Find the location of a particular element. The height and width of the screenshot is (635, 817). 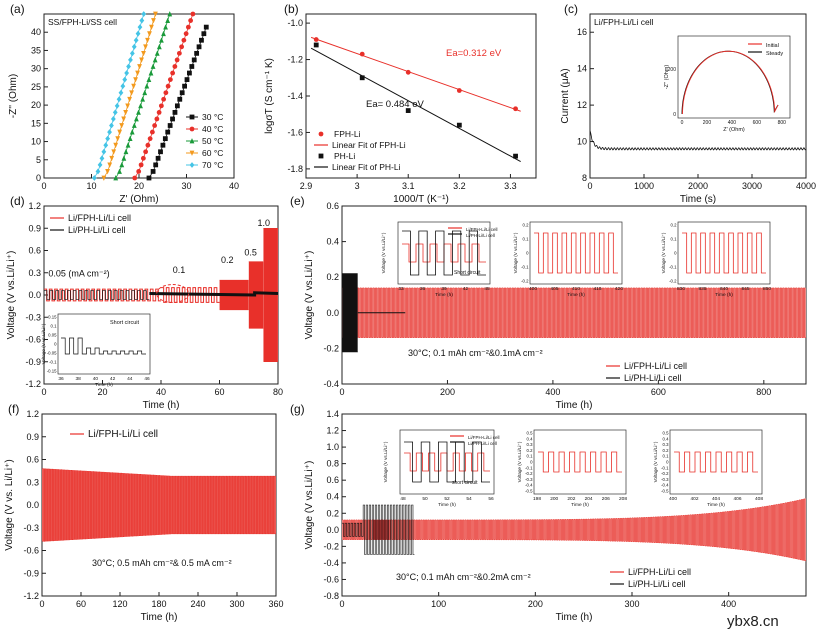

inset-y-tick: 0 is located at coordinates (674, 115).